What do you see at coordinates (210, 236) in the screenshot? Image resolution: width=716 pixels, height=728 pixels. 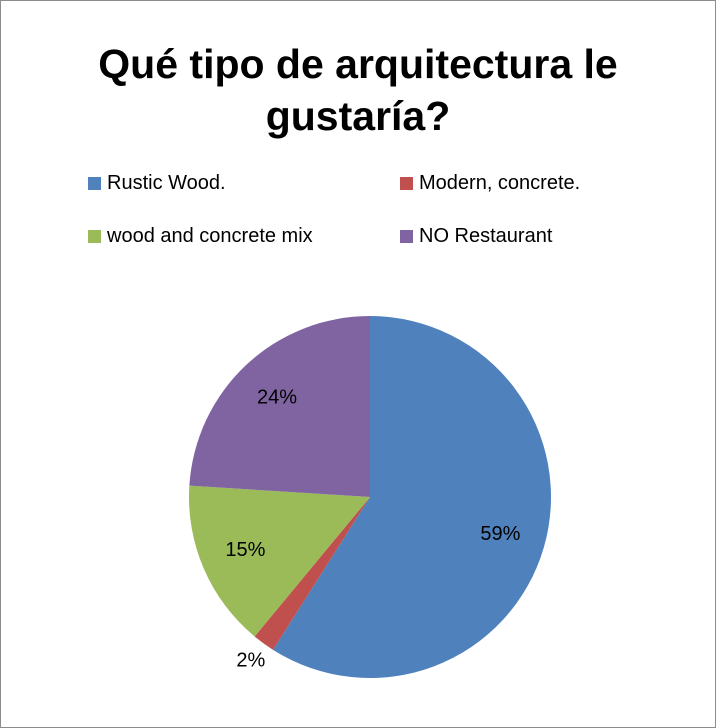 I see `legend-label: wood and concrete mix` at bounding box center [210, 236].